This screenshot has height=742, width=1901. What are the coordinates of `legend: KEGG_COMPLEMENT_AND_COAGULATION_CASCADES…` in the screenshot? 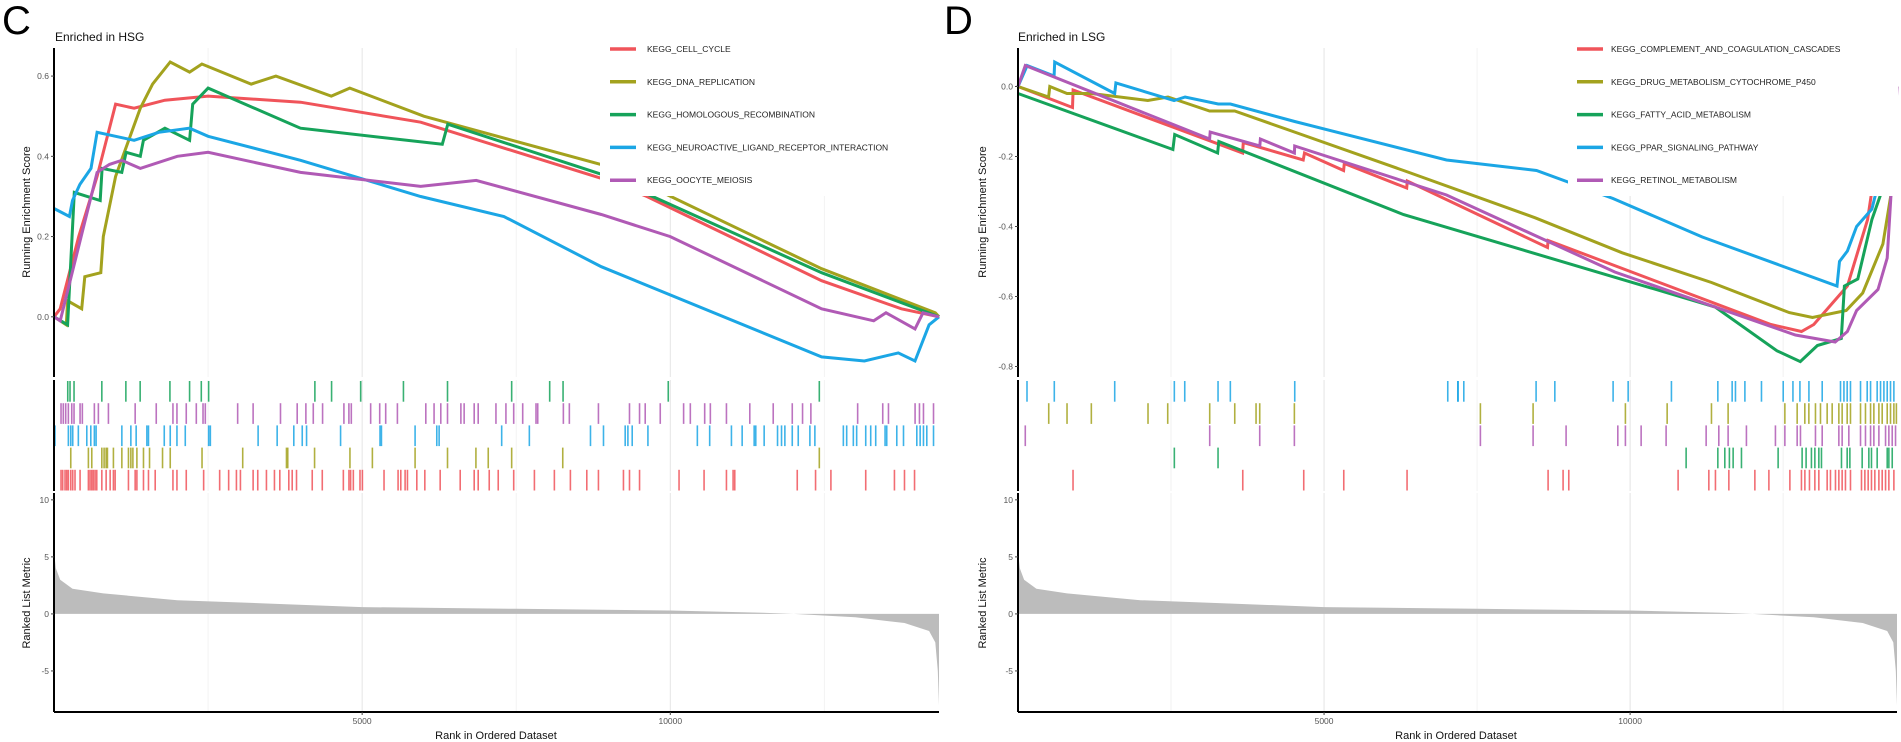 It's located at (1733, 114).